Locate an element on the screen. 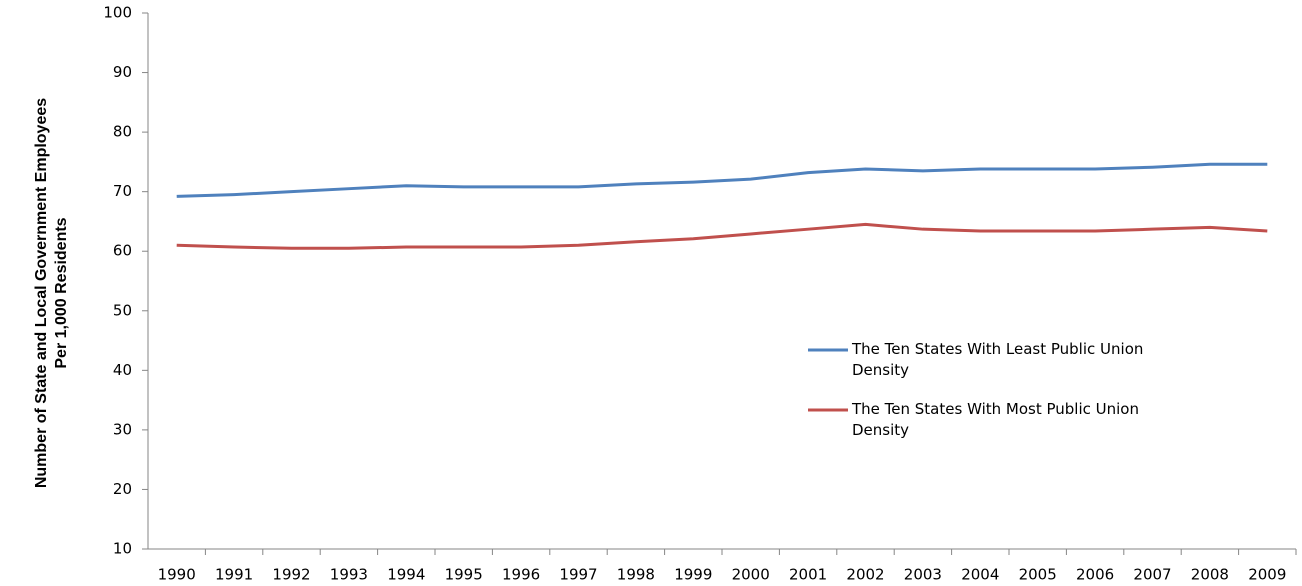 This screenshot has width=1302, height=586. x-tick-label: 2007 is located at coordinates (1152, 575).